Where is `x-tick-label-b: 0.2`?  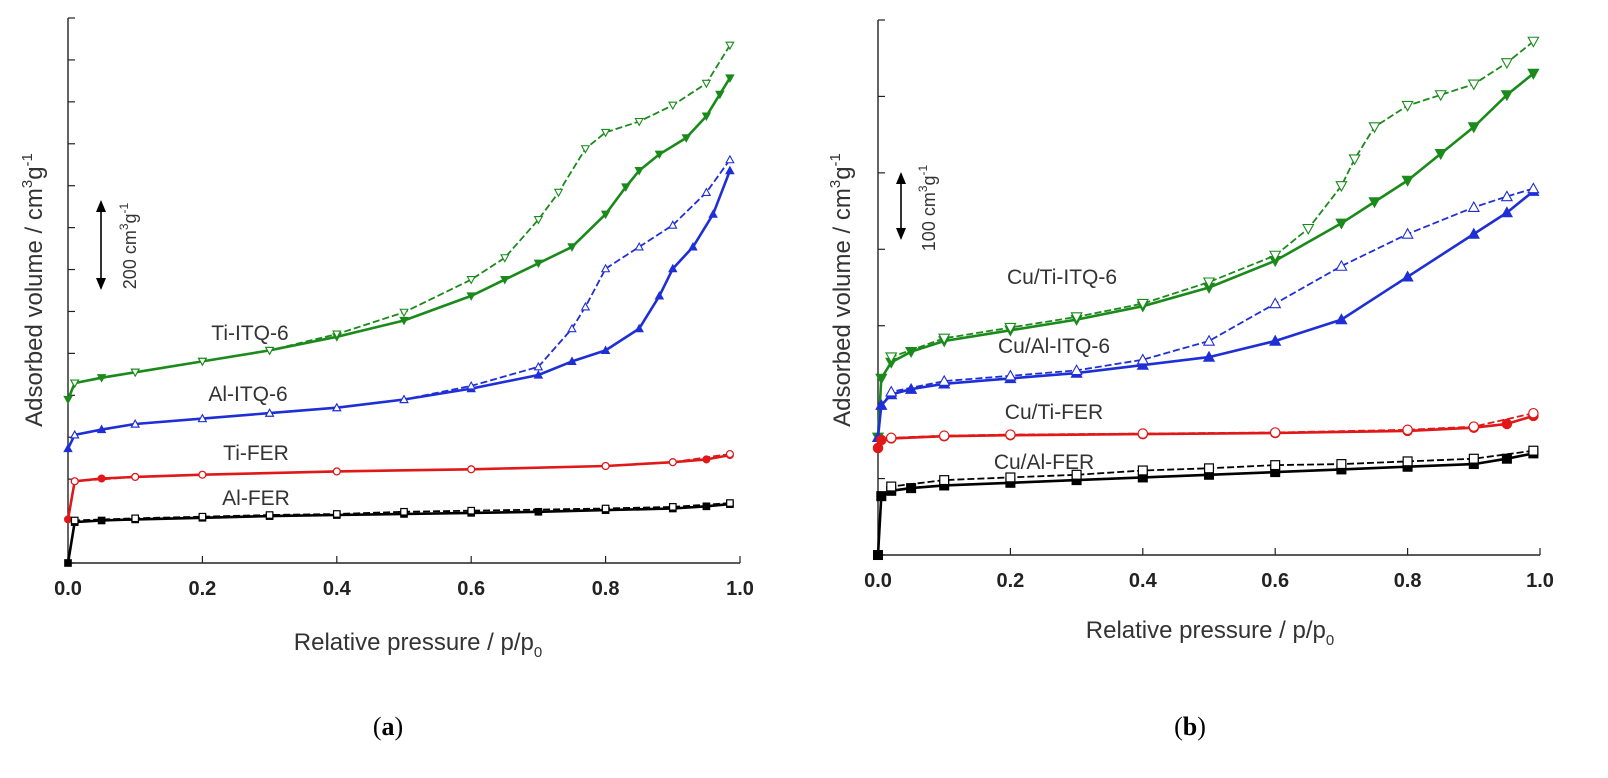
x-tick-label-b: 0.2 is located at coordinates (1010, 581).